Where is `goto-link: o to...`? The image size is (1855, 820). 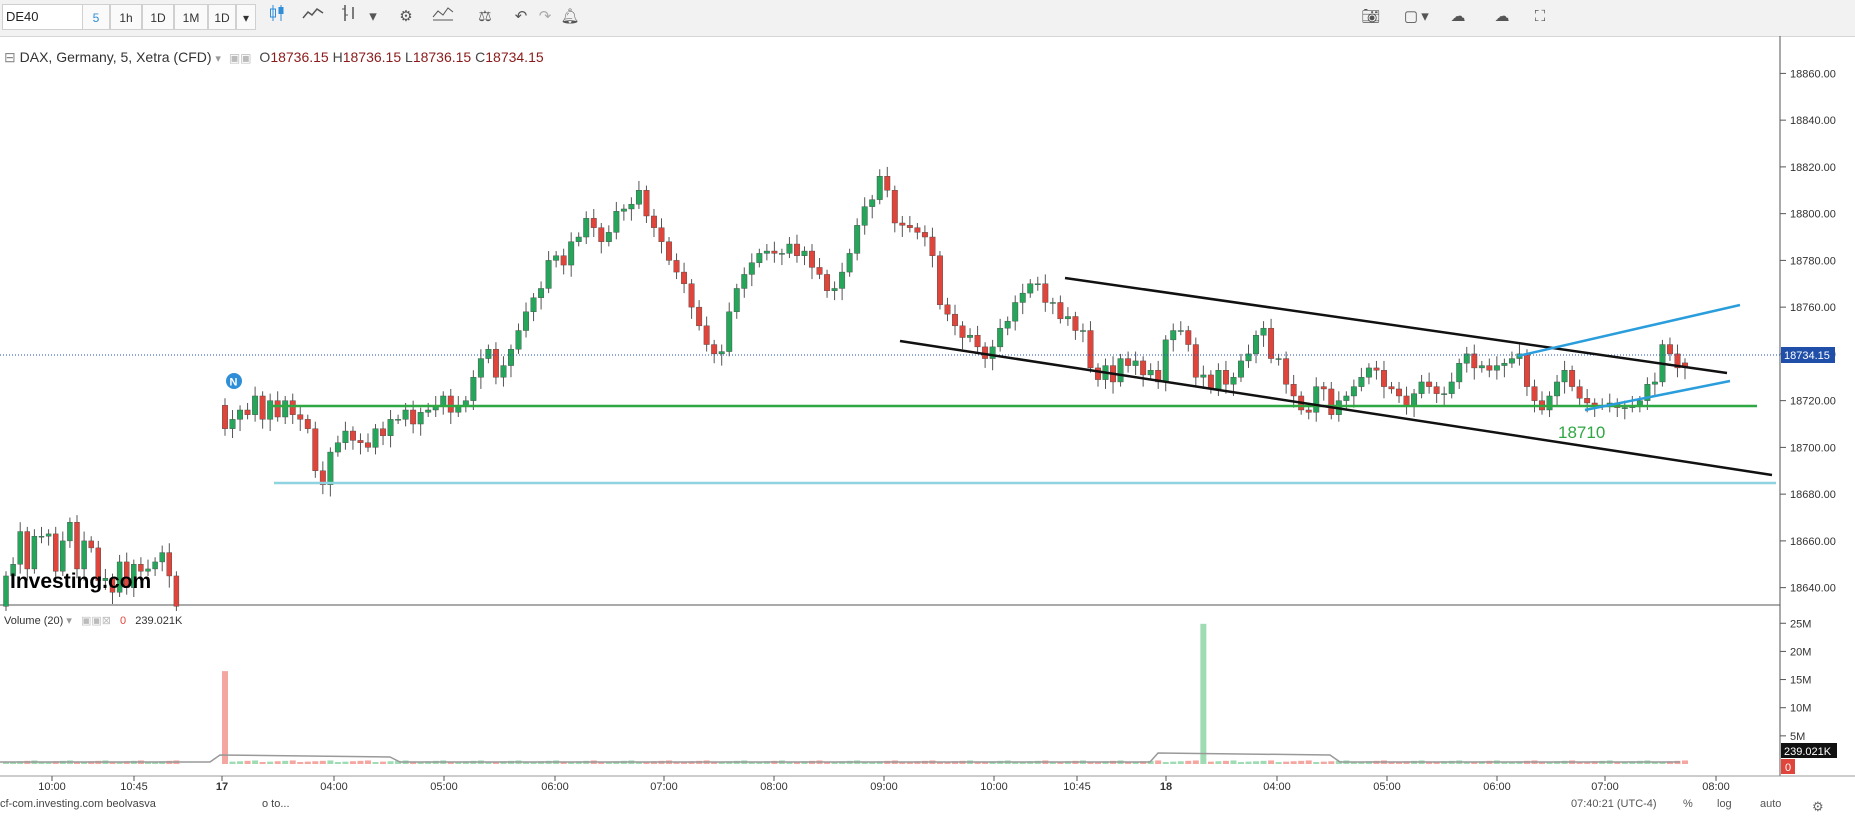 goto-link: o to... is located at coordinates (276, 804).